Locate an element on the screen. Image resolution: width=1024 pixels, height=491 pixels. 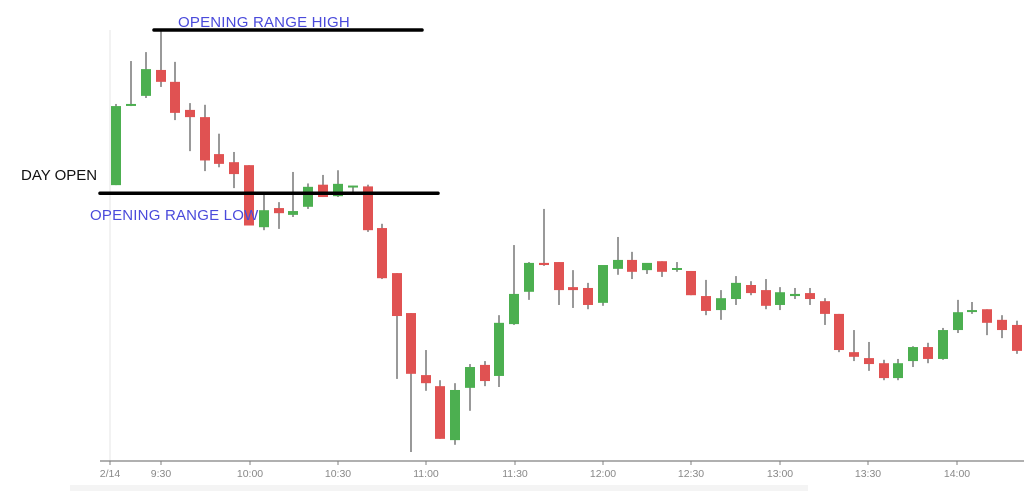
x-tick-label: 11:00 is located at coordinates (426, 474).